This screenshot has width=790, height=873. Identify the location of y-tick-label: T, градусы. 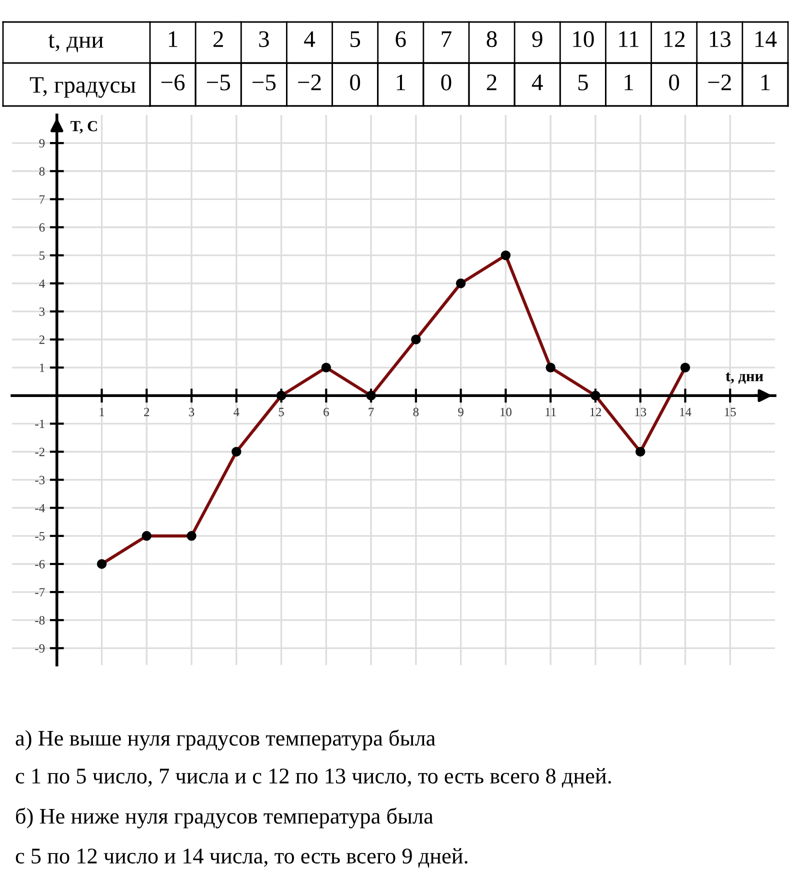
(83, 87).